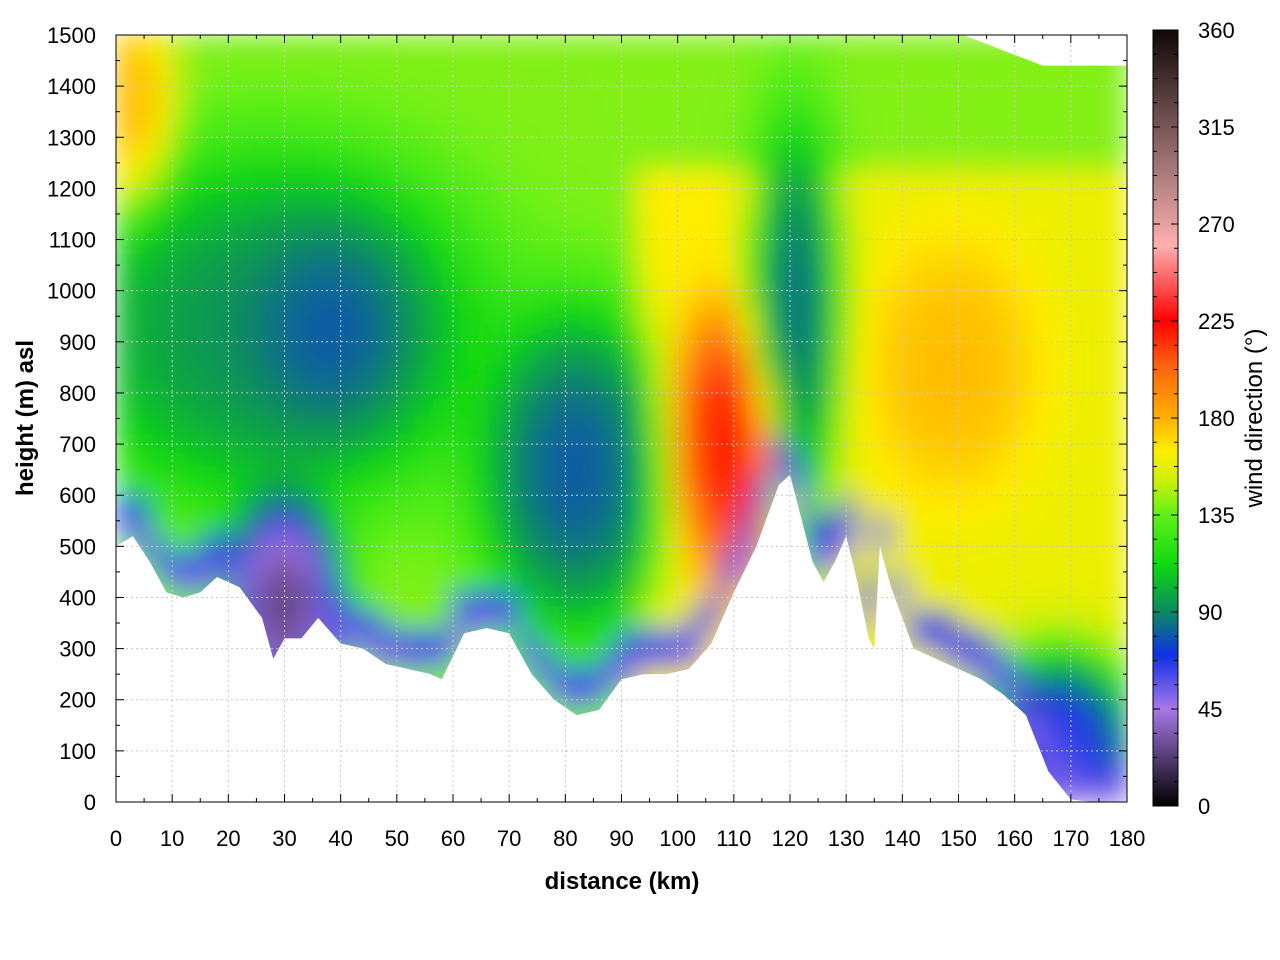  I want to click on colorbar-title: wind direction (°), so click(1254, 419).